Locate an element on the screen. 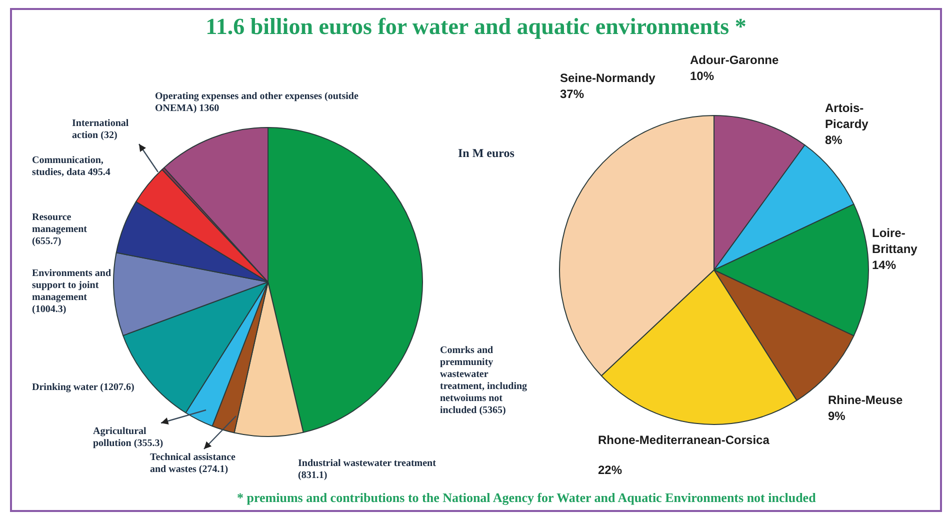  slice-label: Industrial wastewater treatment is located at coordinates (367, 463).